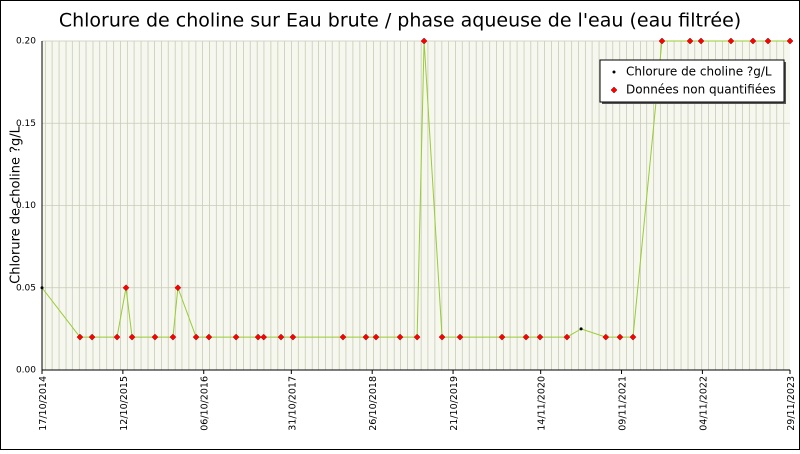 The image size is (800, 454). What do you see at coordinates (292, 403) in the screenshot?
I see `x-tick-label: 31/10/2017` at bounding box center [292, 403].